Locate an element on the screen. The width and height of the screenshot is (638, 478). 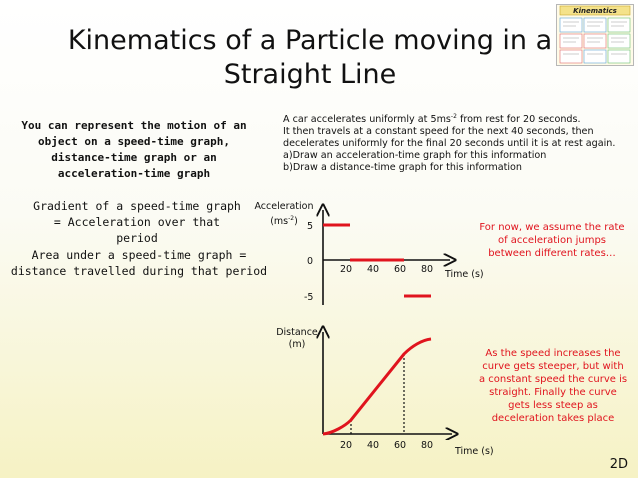
dist-xtick-80: 80 is located at coordinates (427, 445).